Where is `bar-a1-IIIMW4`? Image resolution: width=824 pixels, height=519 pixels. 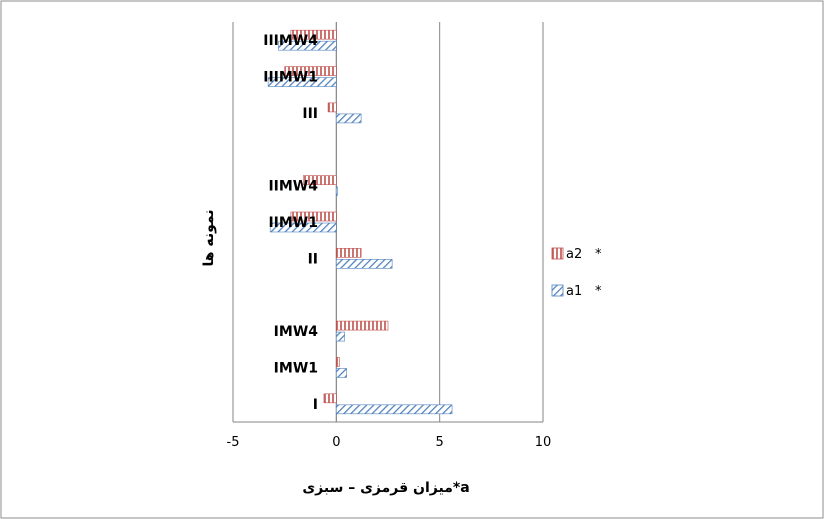
bar-a1-IIIMW4 is located at coordinates (307, 45).